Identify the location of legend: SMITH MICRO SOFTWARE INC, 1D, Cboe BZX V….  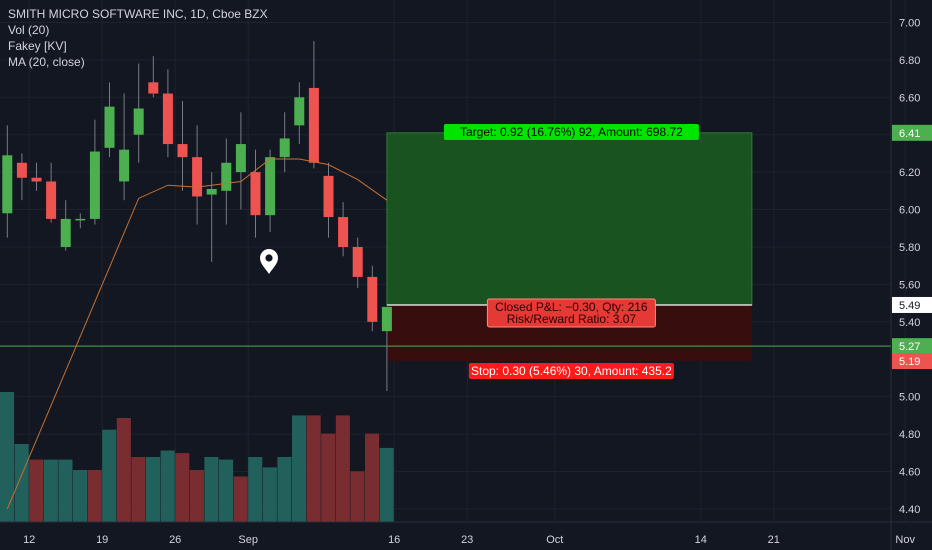
(138, 38).